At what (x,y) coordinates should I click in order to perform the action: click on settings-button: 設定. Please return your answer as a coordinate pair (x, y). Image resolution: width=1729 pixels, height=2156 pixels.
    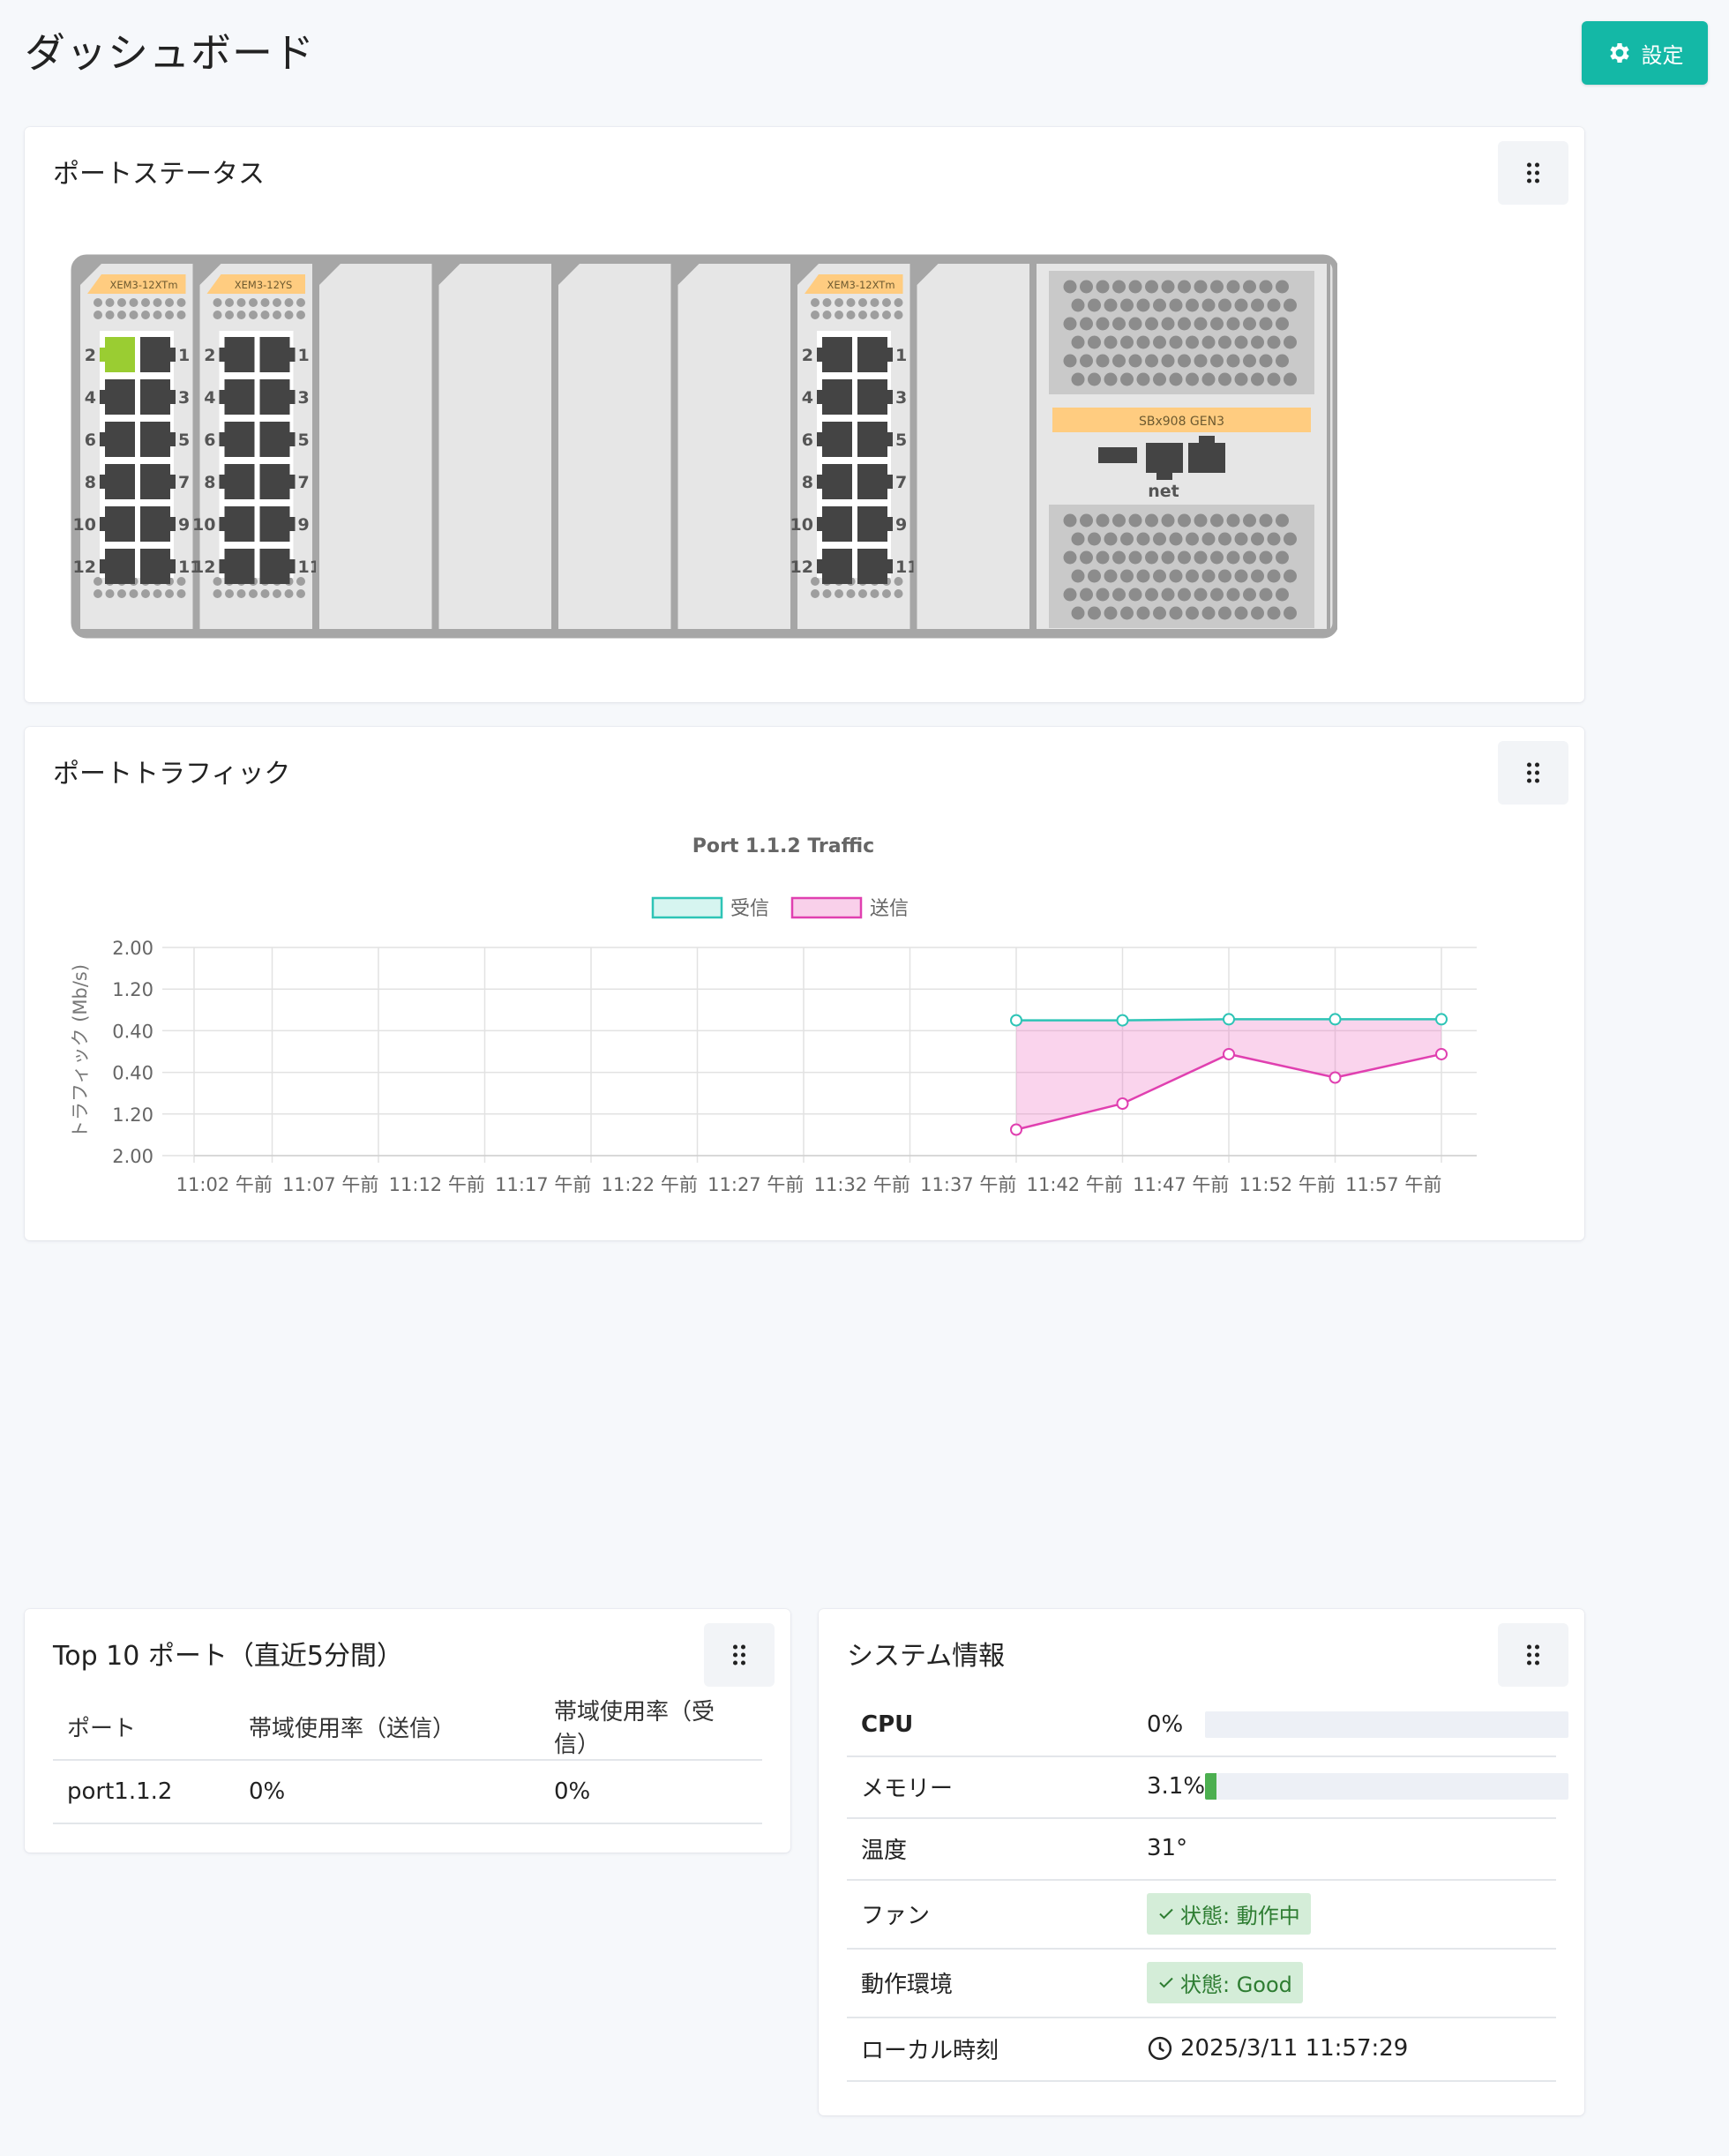
    Looking at the image, I should click on (1645, 53).